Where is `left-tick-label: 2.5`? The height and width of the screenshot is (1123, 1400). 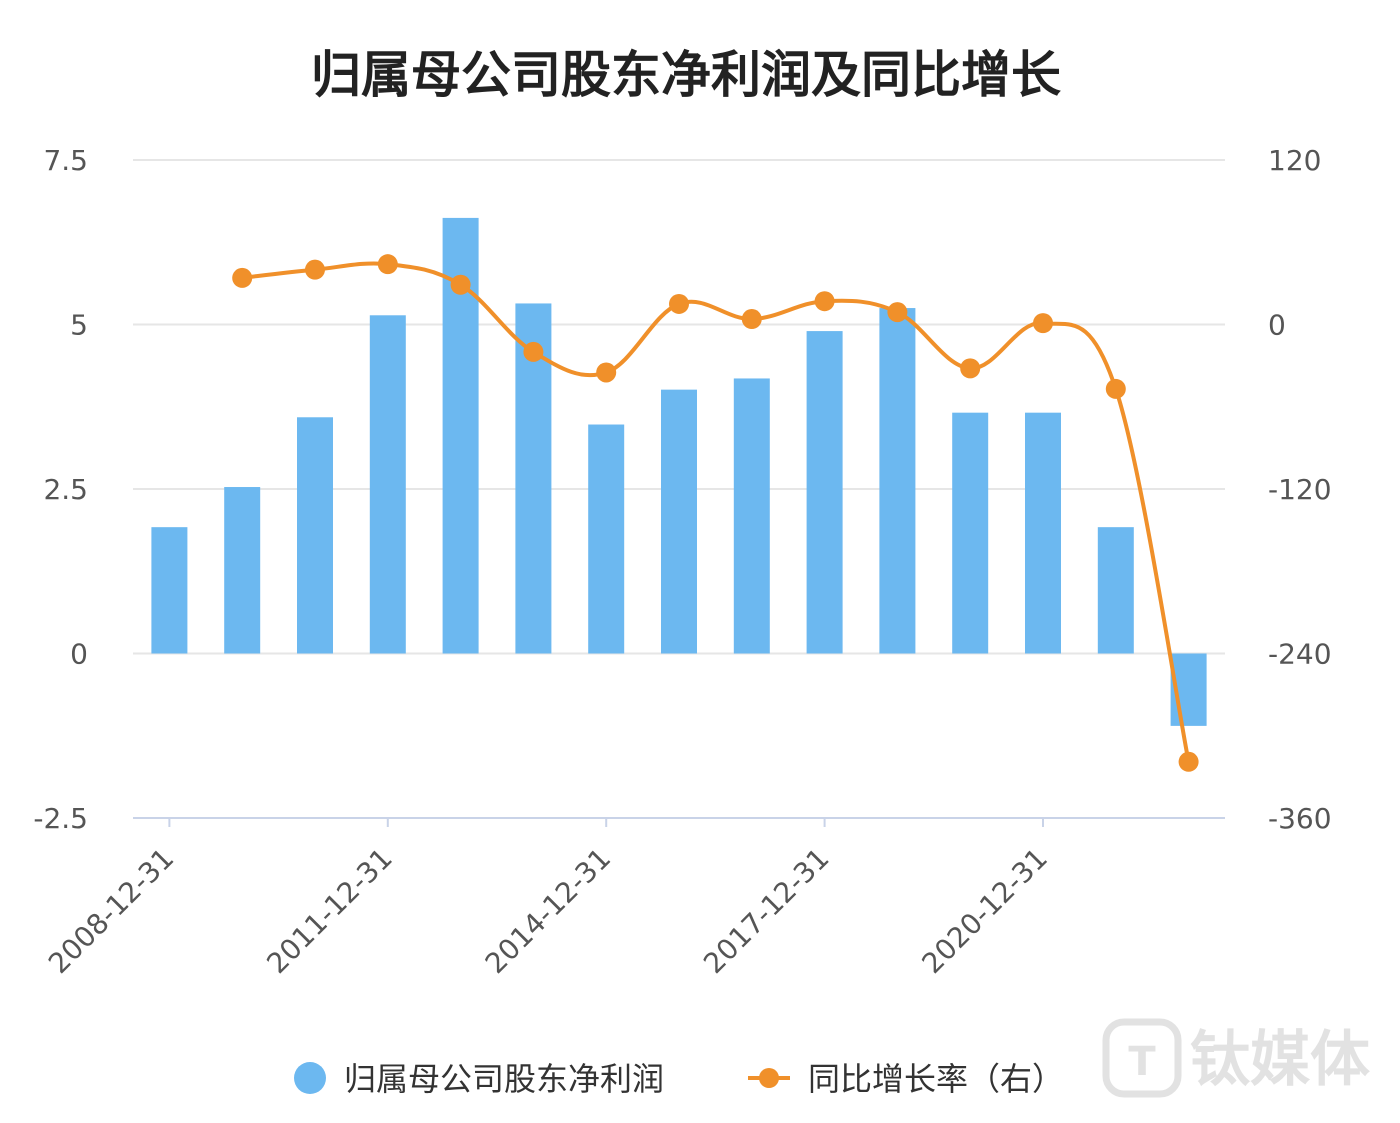 left-tick-label: 2.5 is located at coordinates (65, 489).